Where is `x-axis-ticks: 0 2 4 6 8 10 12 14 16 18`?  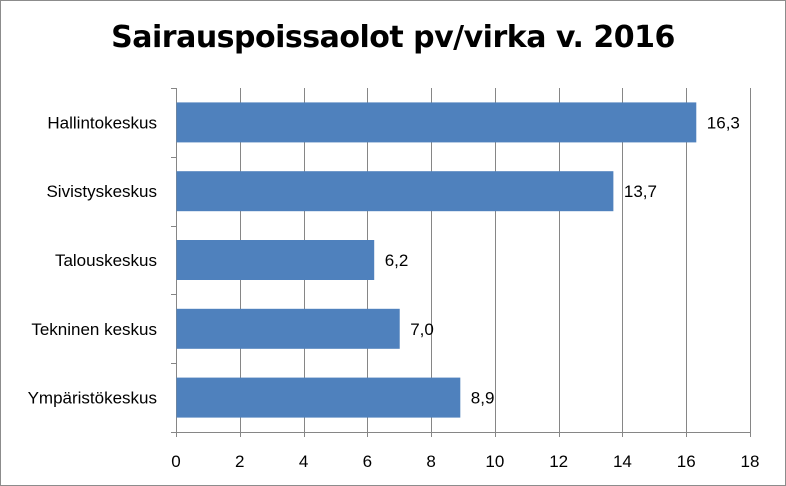
x-axis-ticks: 0 2 4 6 8 10 12 14 16 18 is located at coordinates (465, 461).